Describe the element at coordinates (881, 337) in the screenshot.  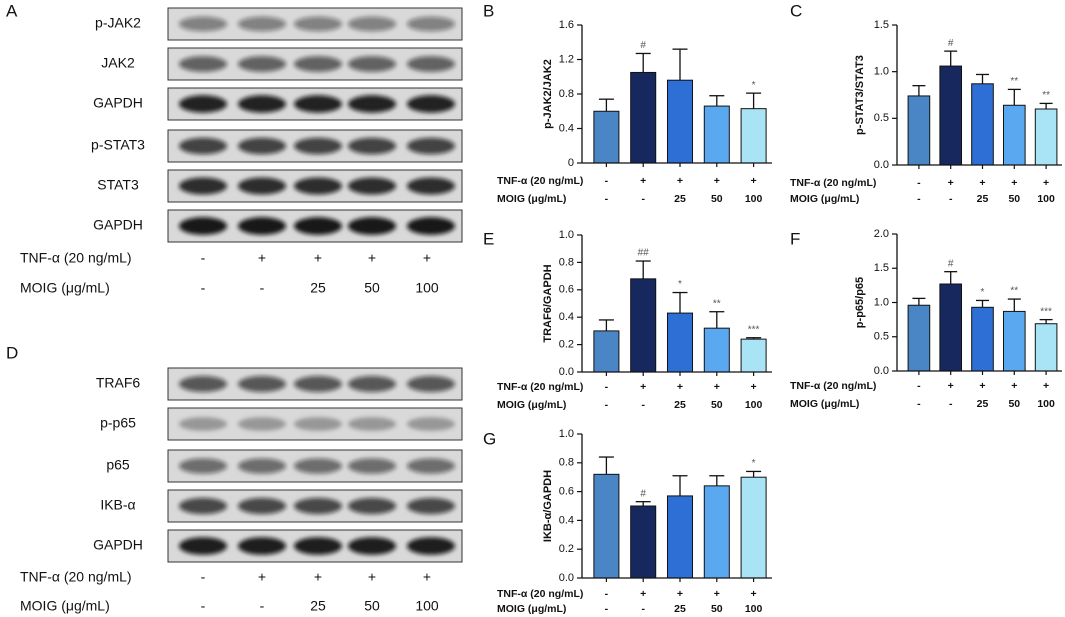
I see `y-tick-label: 0.5` at that location.